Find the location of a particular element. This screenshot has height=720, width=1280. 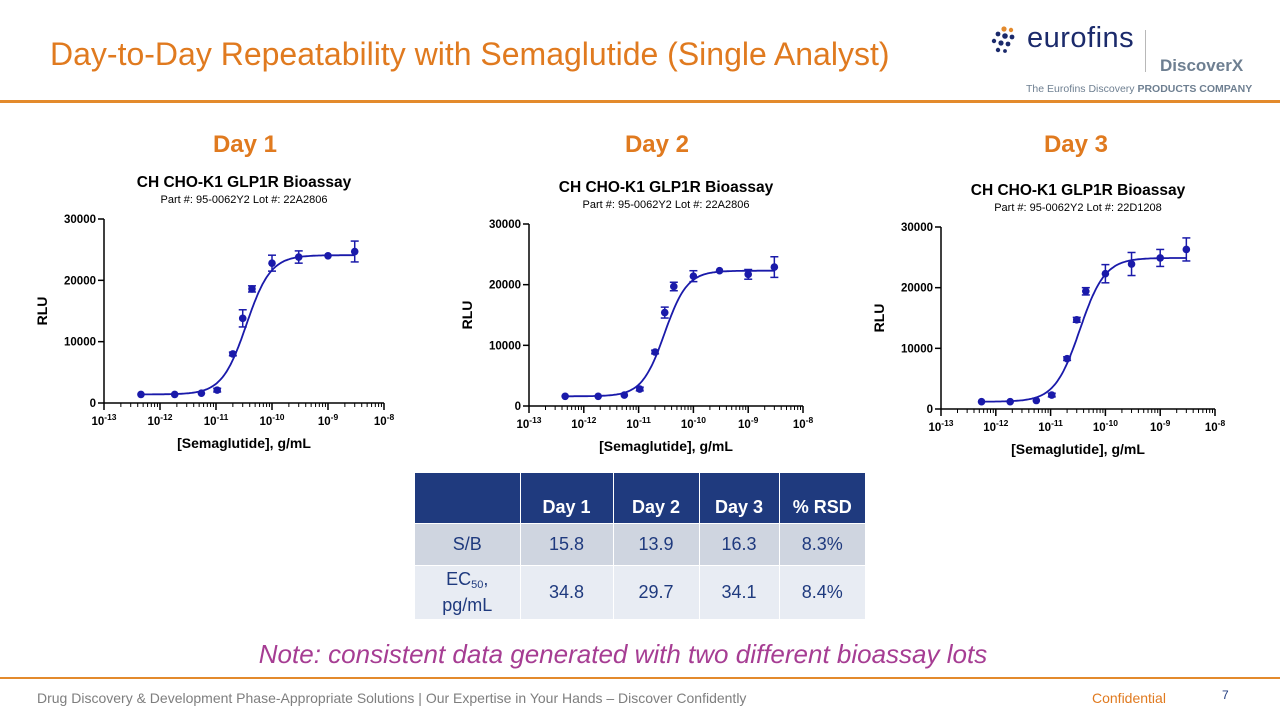

eurofins-dots-icon is located at coordinates (1003, 39).